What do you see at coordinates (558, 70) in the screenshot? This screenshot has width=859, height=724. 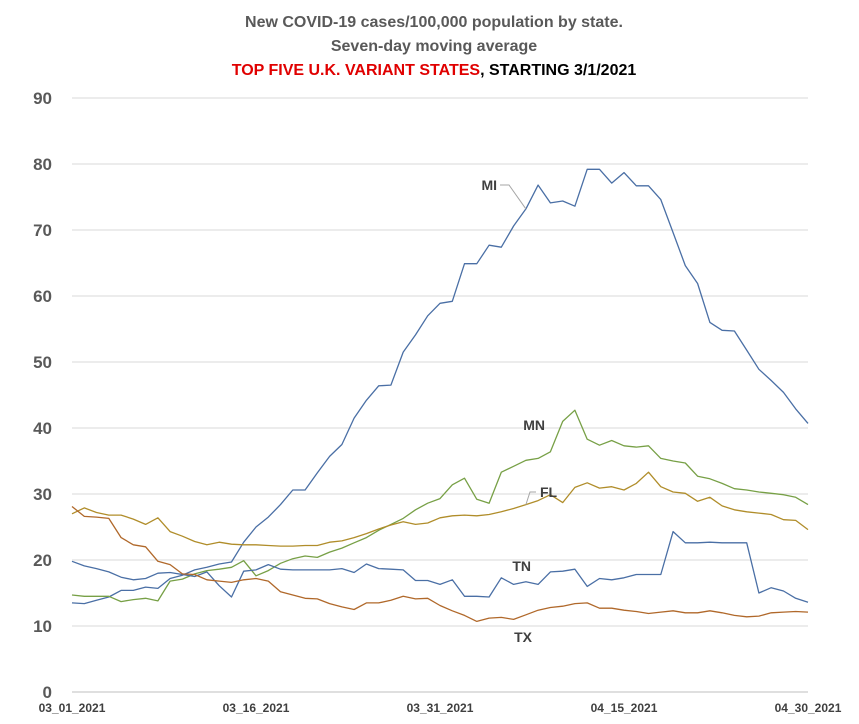 I see `chart-subtitle-black: , STARTING 3/1/2021` at bounding box center [558, 70].